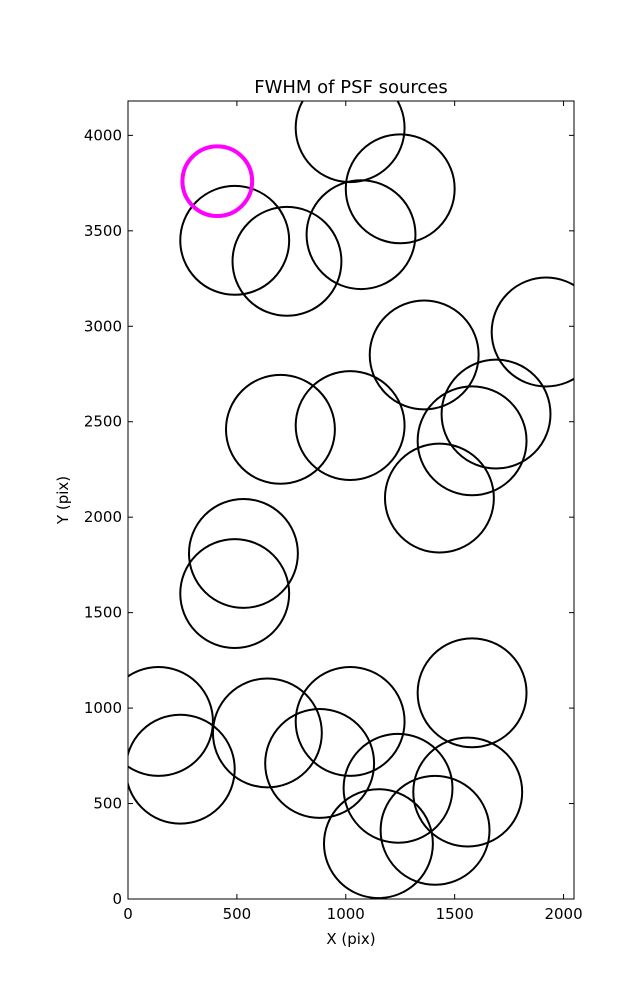 The width and height of the screenshot is (637, 1000). Describe the element at coordinates (455, 914) in the screenshot. I see `x-tick-label-1500: 1500` at that location.